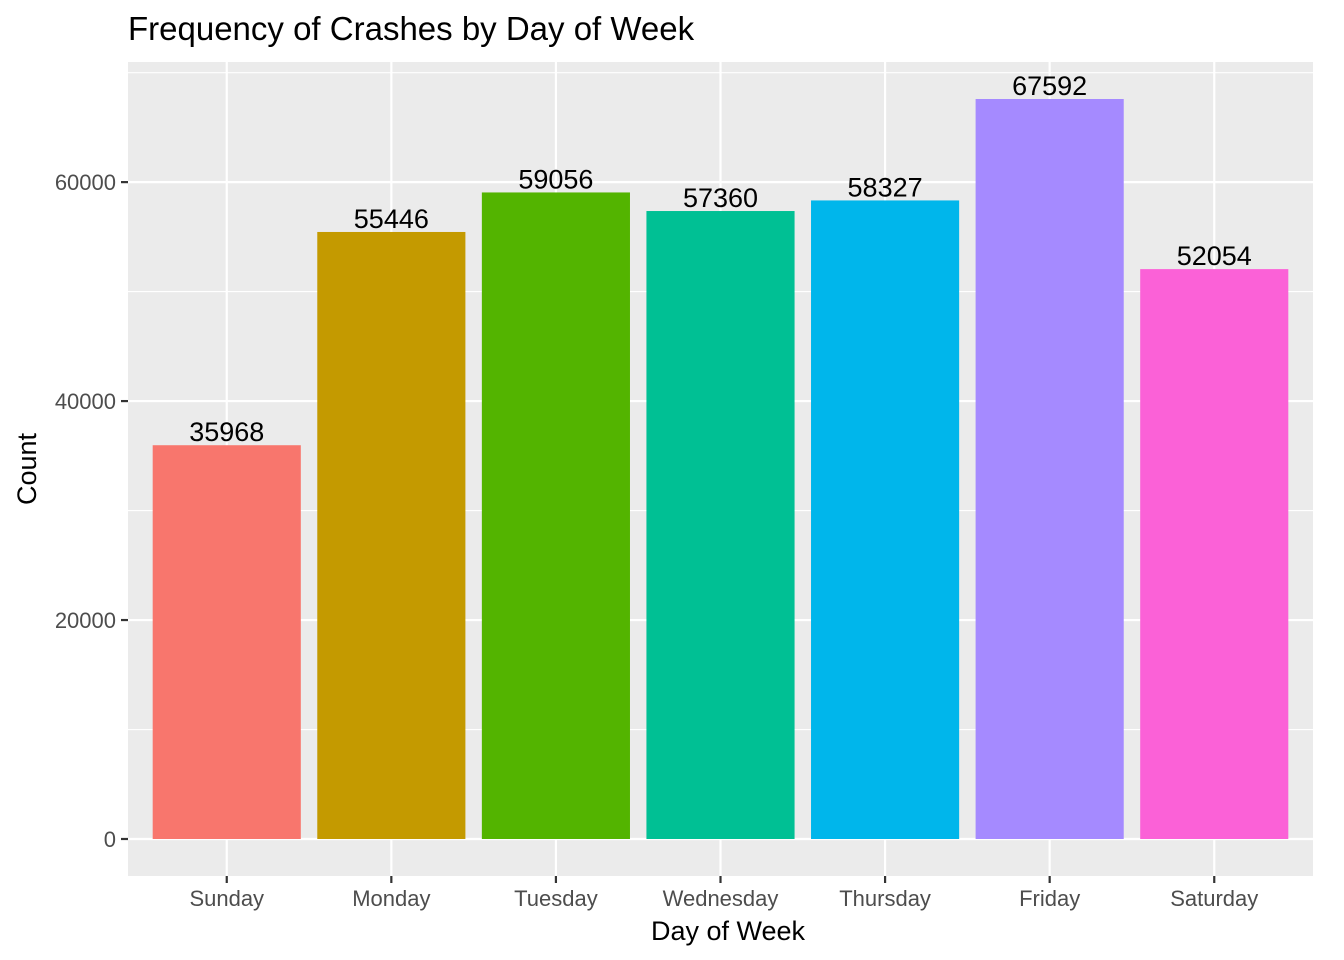 The height and width of the screenshot is (960, 1344). What do you see at coordinates (1214, 256) in the screenshot?
I see `value-label-saturday: 52054` at bounding box center [1214, 256].